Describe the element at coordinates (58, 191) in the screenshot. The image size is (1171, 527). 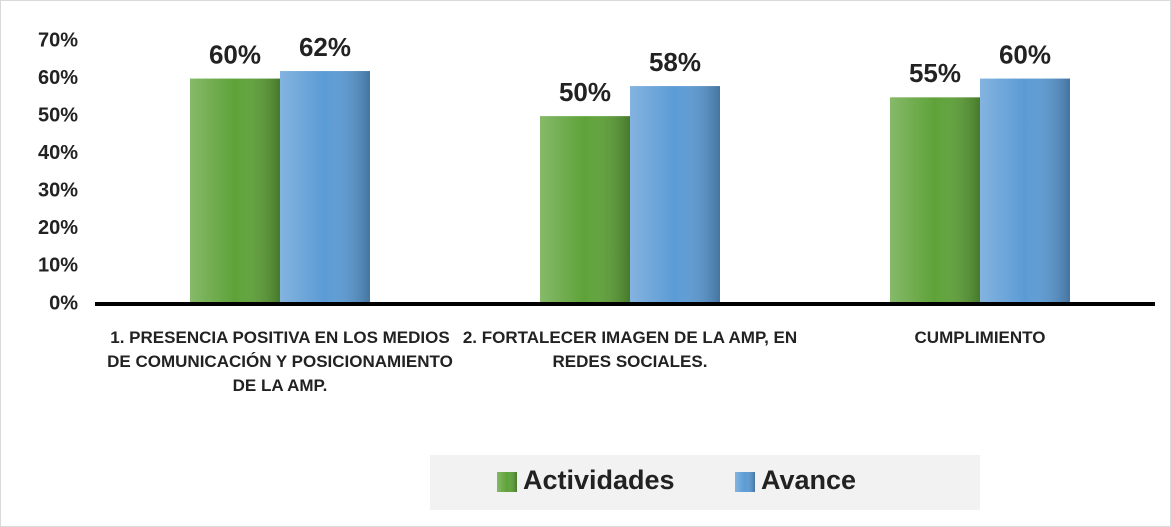
I see `y-tick-label: 30%` at that location.